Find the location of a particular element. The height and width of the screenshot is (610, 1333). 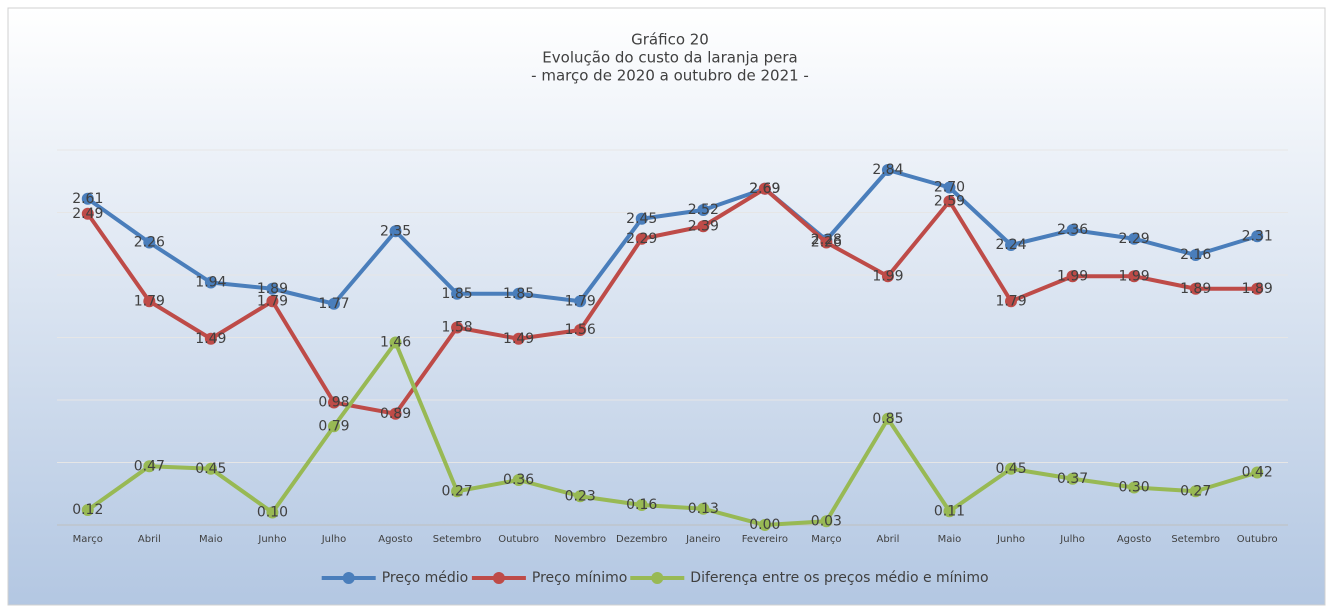

data-label: 2.69 is located at coordinates (764, 189).